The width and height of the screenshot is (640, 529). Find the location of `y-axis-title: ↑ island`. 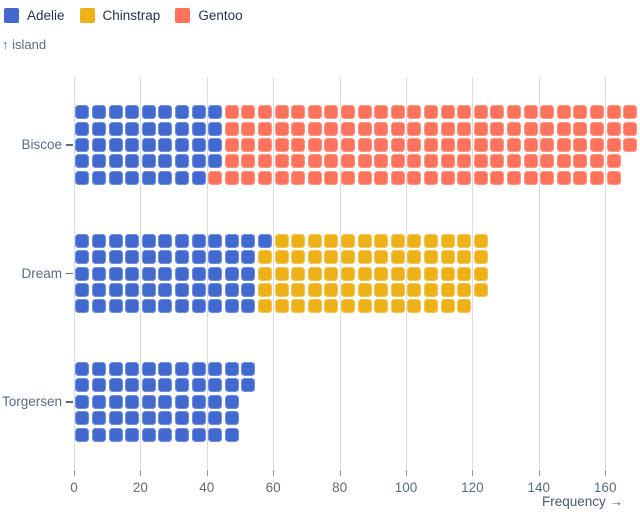

y-axis-title: ↑ island is located at coordinates (24, 44).